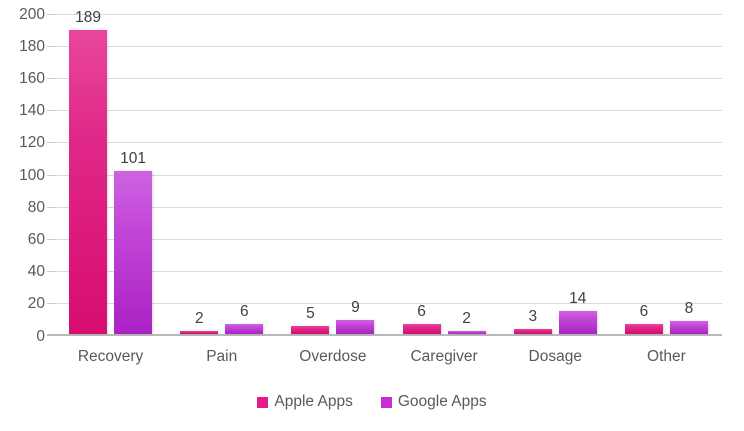 This screenshot has height=431, width=744. I want to click on legend-swatch-google-apps, so click(386, 402).